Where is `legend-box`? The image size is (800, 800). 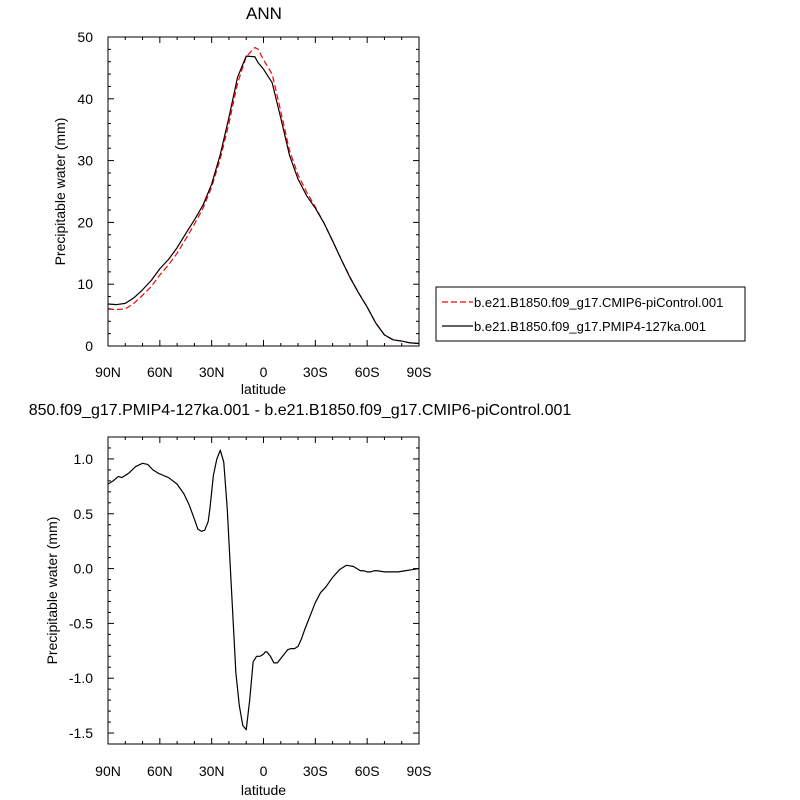
legend-box is located at coordinates (590, 314).